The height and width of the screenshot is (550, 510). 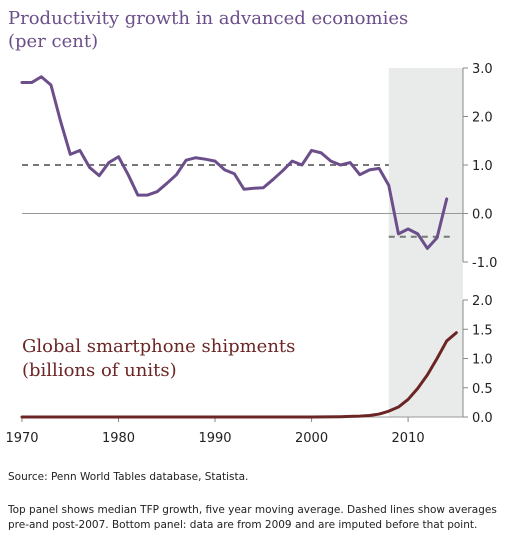 I want to click on top-y-tick-label: 2.0, so click(x=482, y=118).